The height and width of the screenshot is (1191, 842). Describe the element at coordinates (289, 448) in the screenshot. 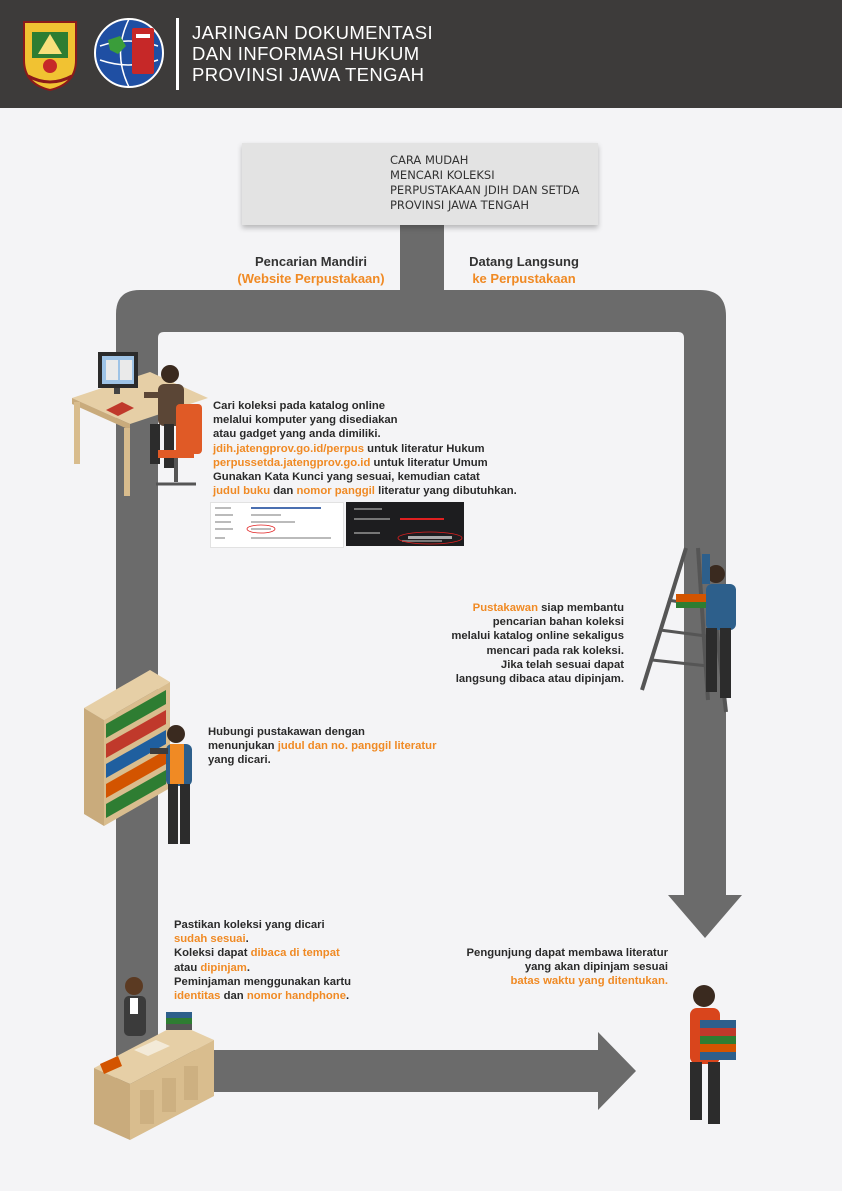

I see `jdih-catalog-link: jdih.jatengprov.go.id/perpus` at that location.